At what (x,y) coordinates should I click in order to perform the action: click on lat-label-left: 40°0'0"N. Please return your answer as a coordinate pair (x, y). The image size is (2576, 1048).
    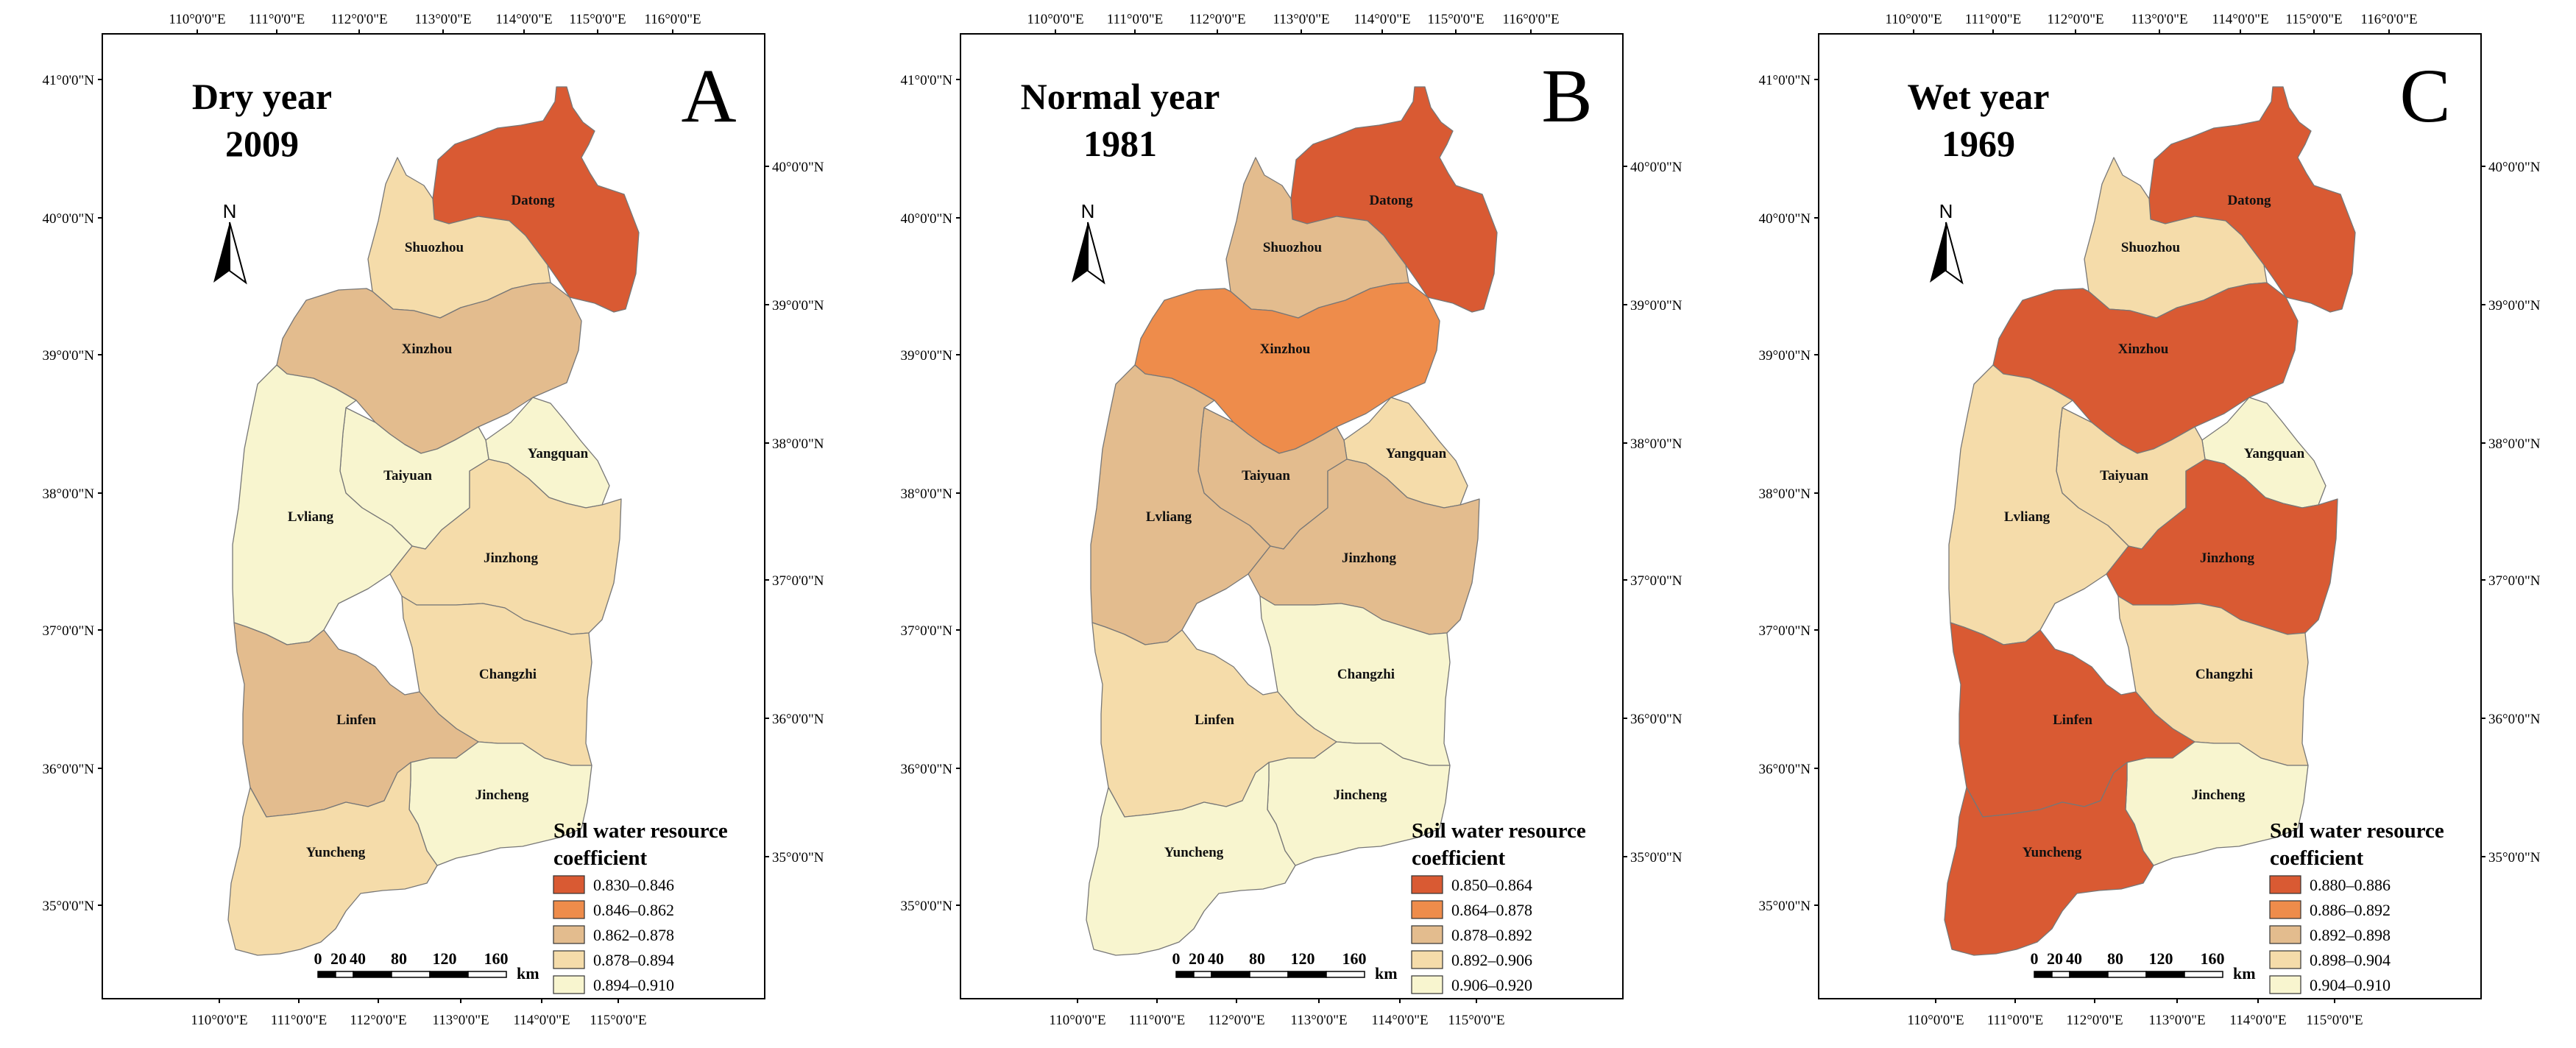
    Looking at the image, I should click on (927, 219).